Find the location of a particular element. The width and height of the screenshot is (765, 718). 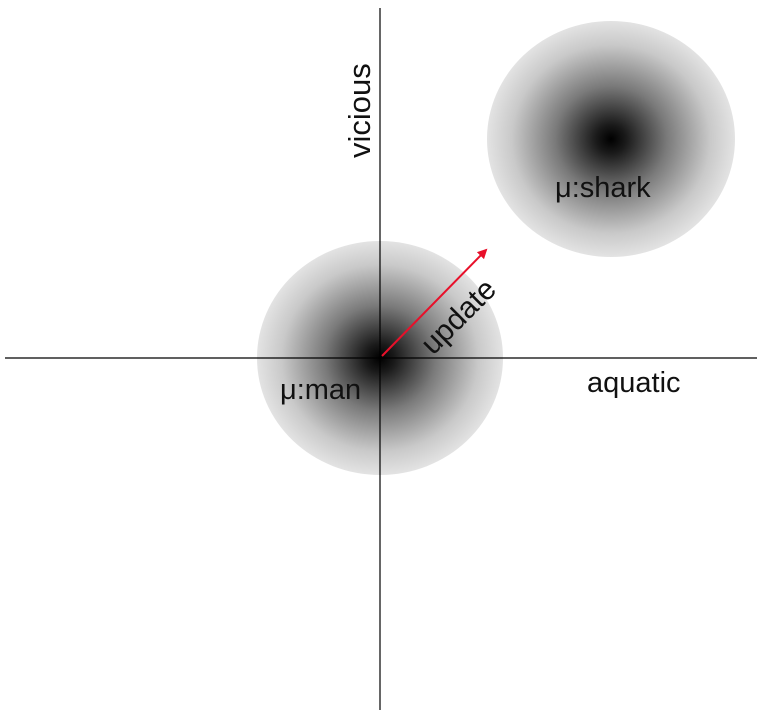

shark-distribution-blob is located at coordinates (611, 139).